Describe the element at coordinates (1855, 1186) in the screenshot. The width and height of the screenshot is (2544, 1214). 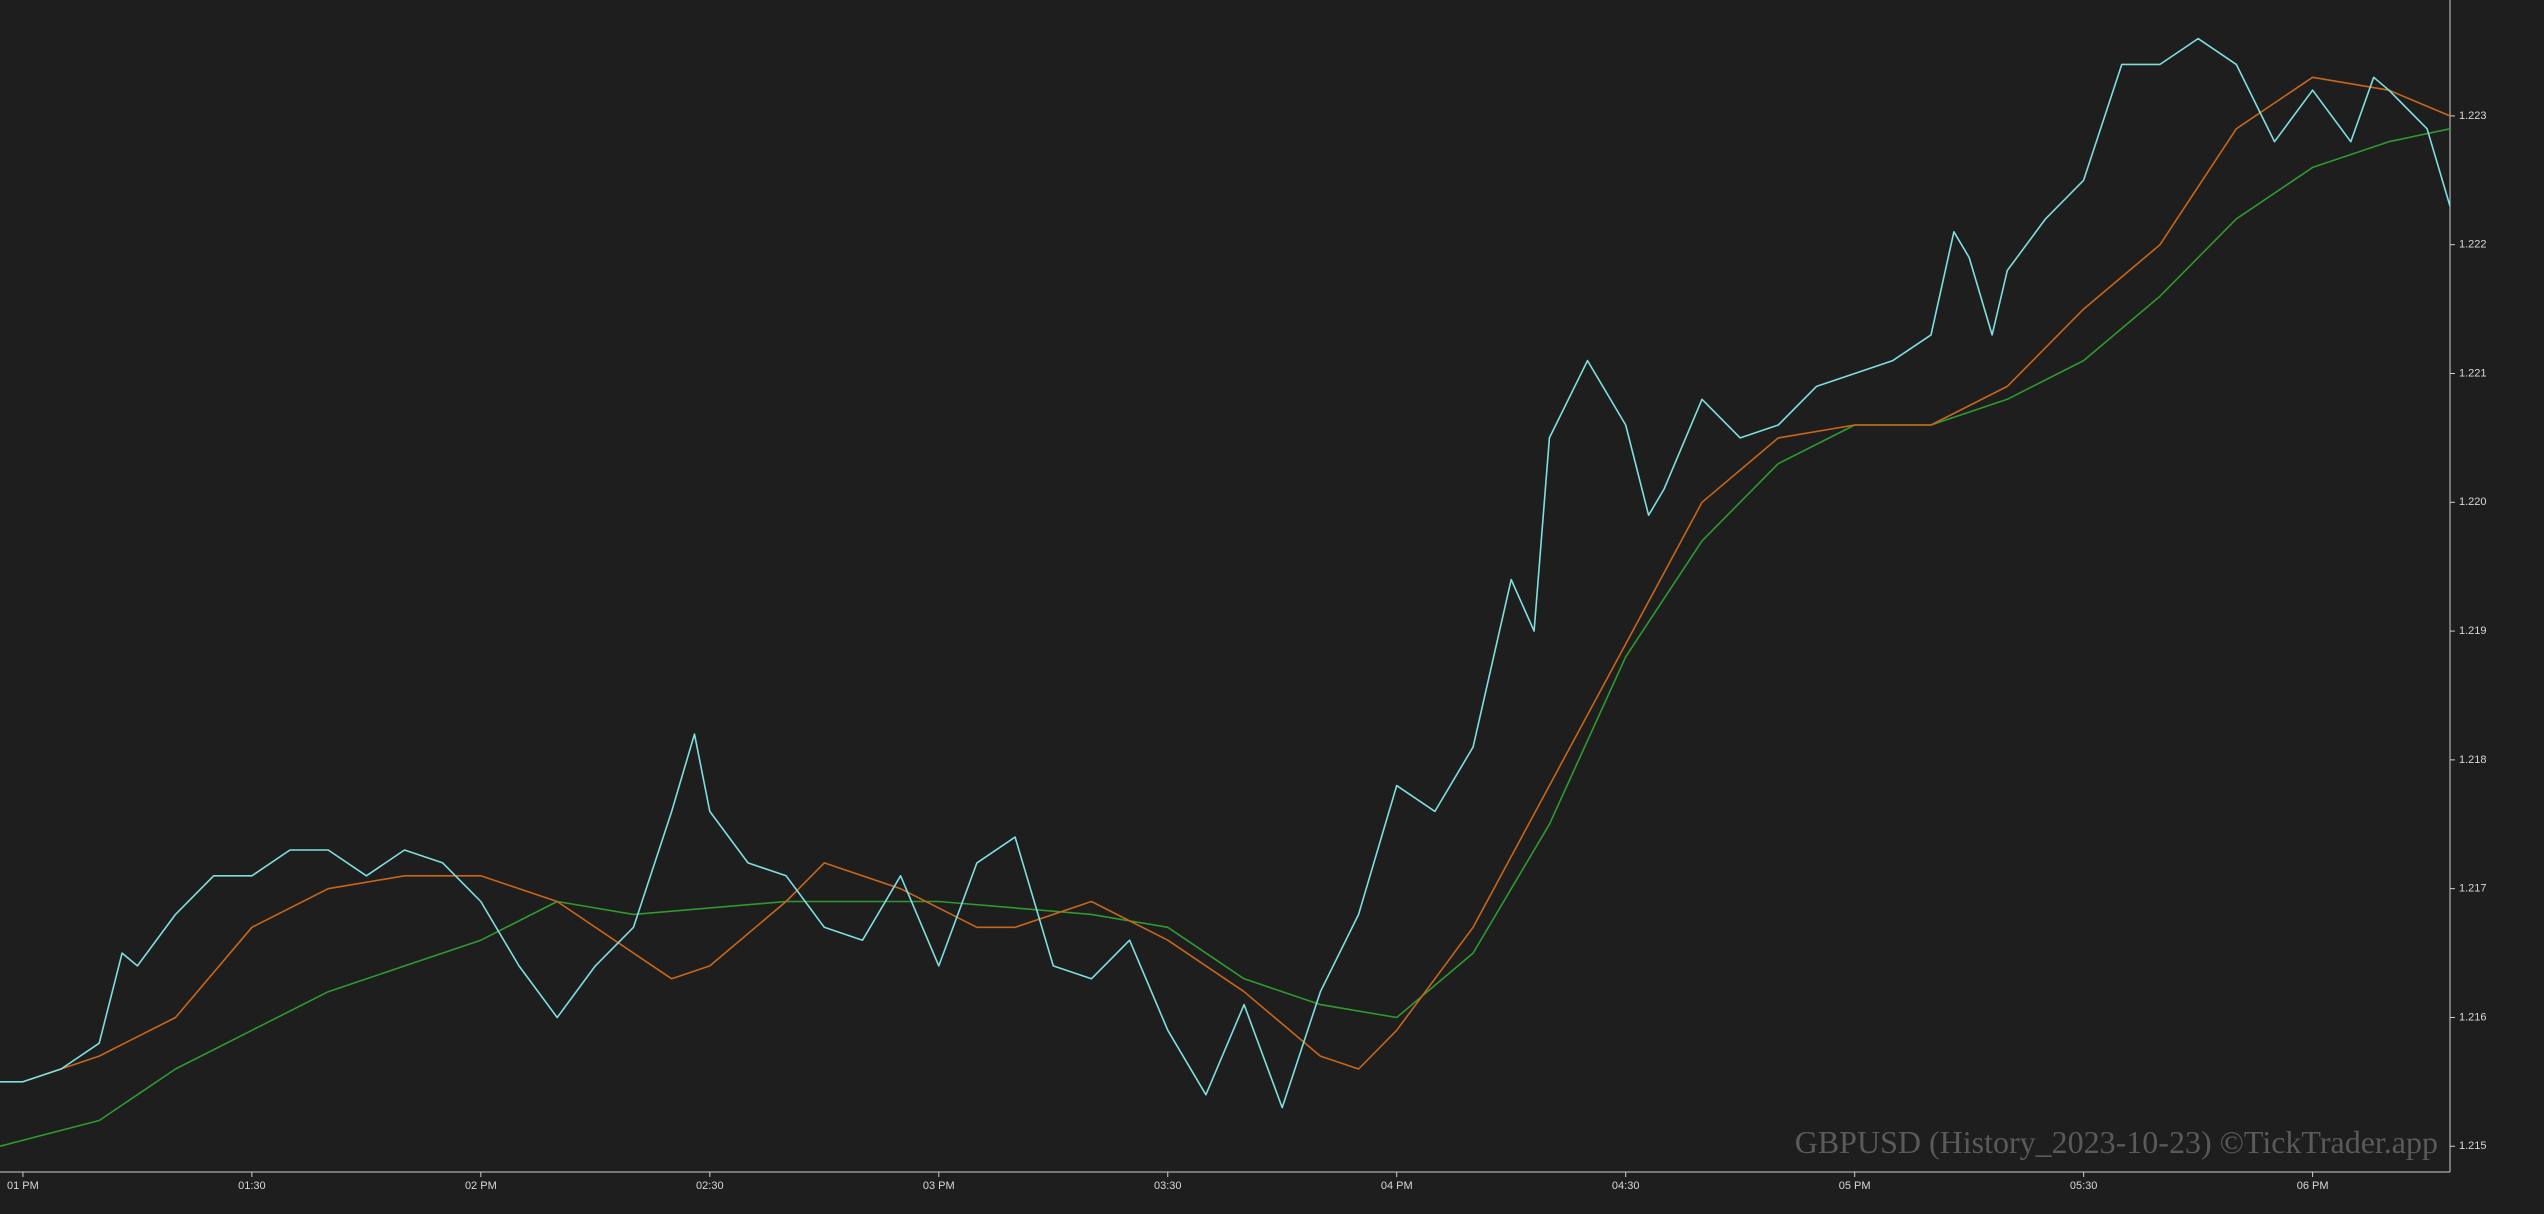
I see `x-tick-label: 05 PM` at that location.